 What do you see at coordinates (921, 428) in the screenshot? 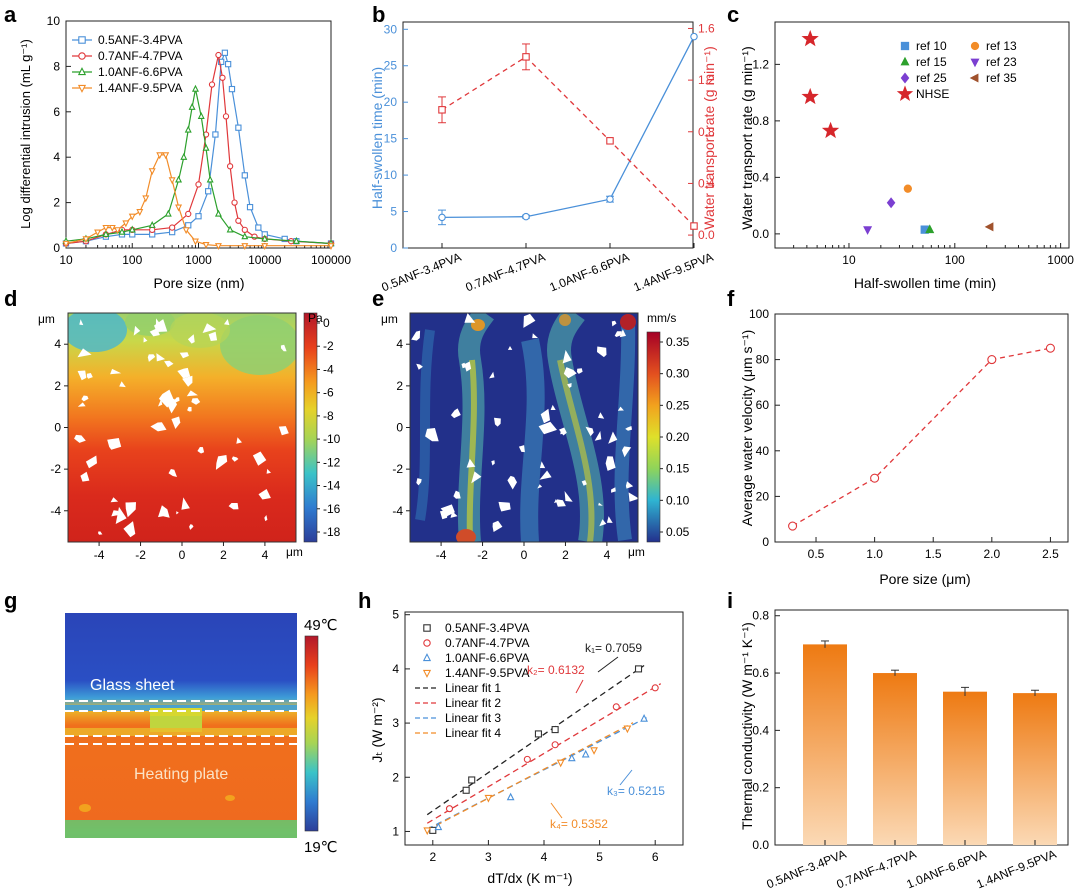
I see `plot-frame` at bounding box center [921, 428].